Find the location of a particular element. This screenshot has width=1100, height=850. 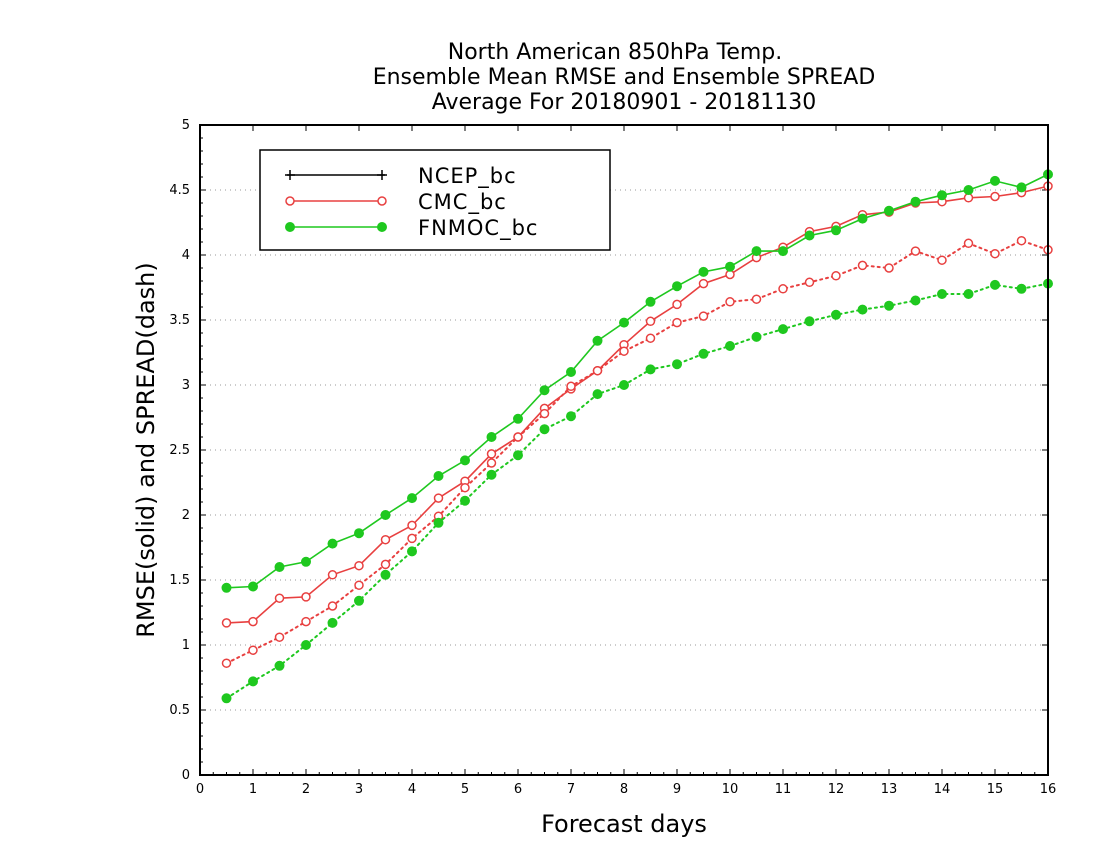

x-tick-label: 13 is located at coordinates (889, 789).